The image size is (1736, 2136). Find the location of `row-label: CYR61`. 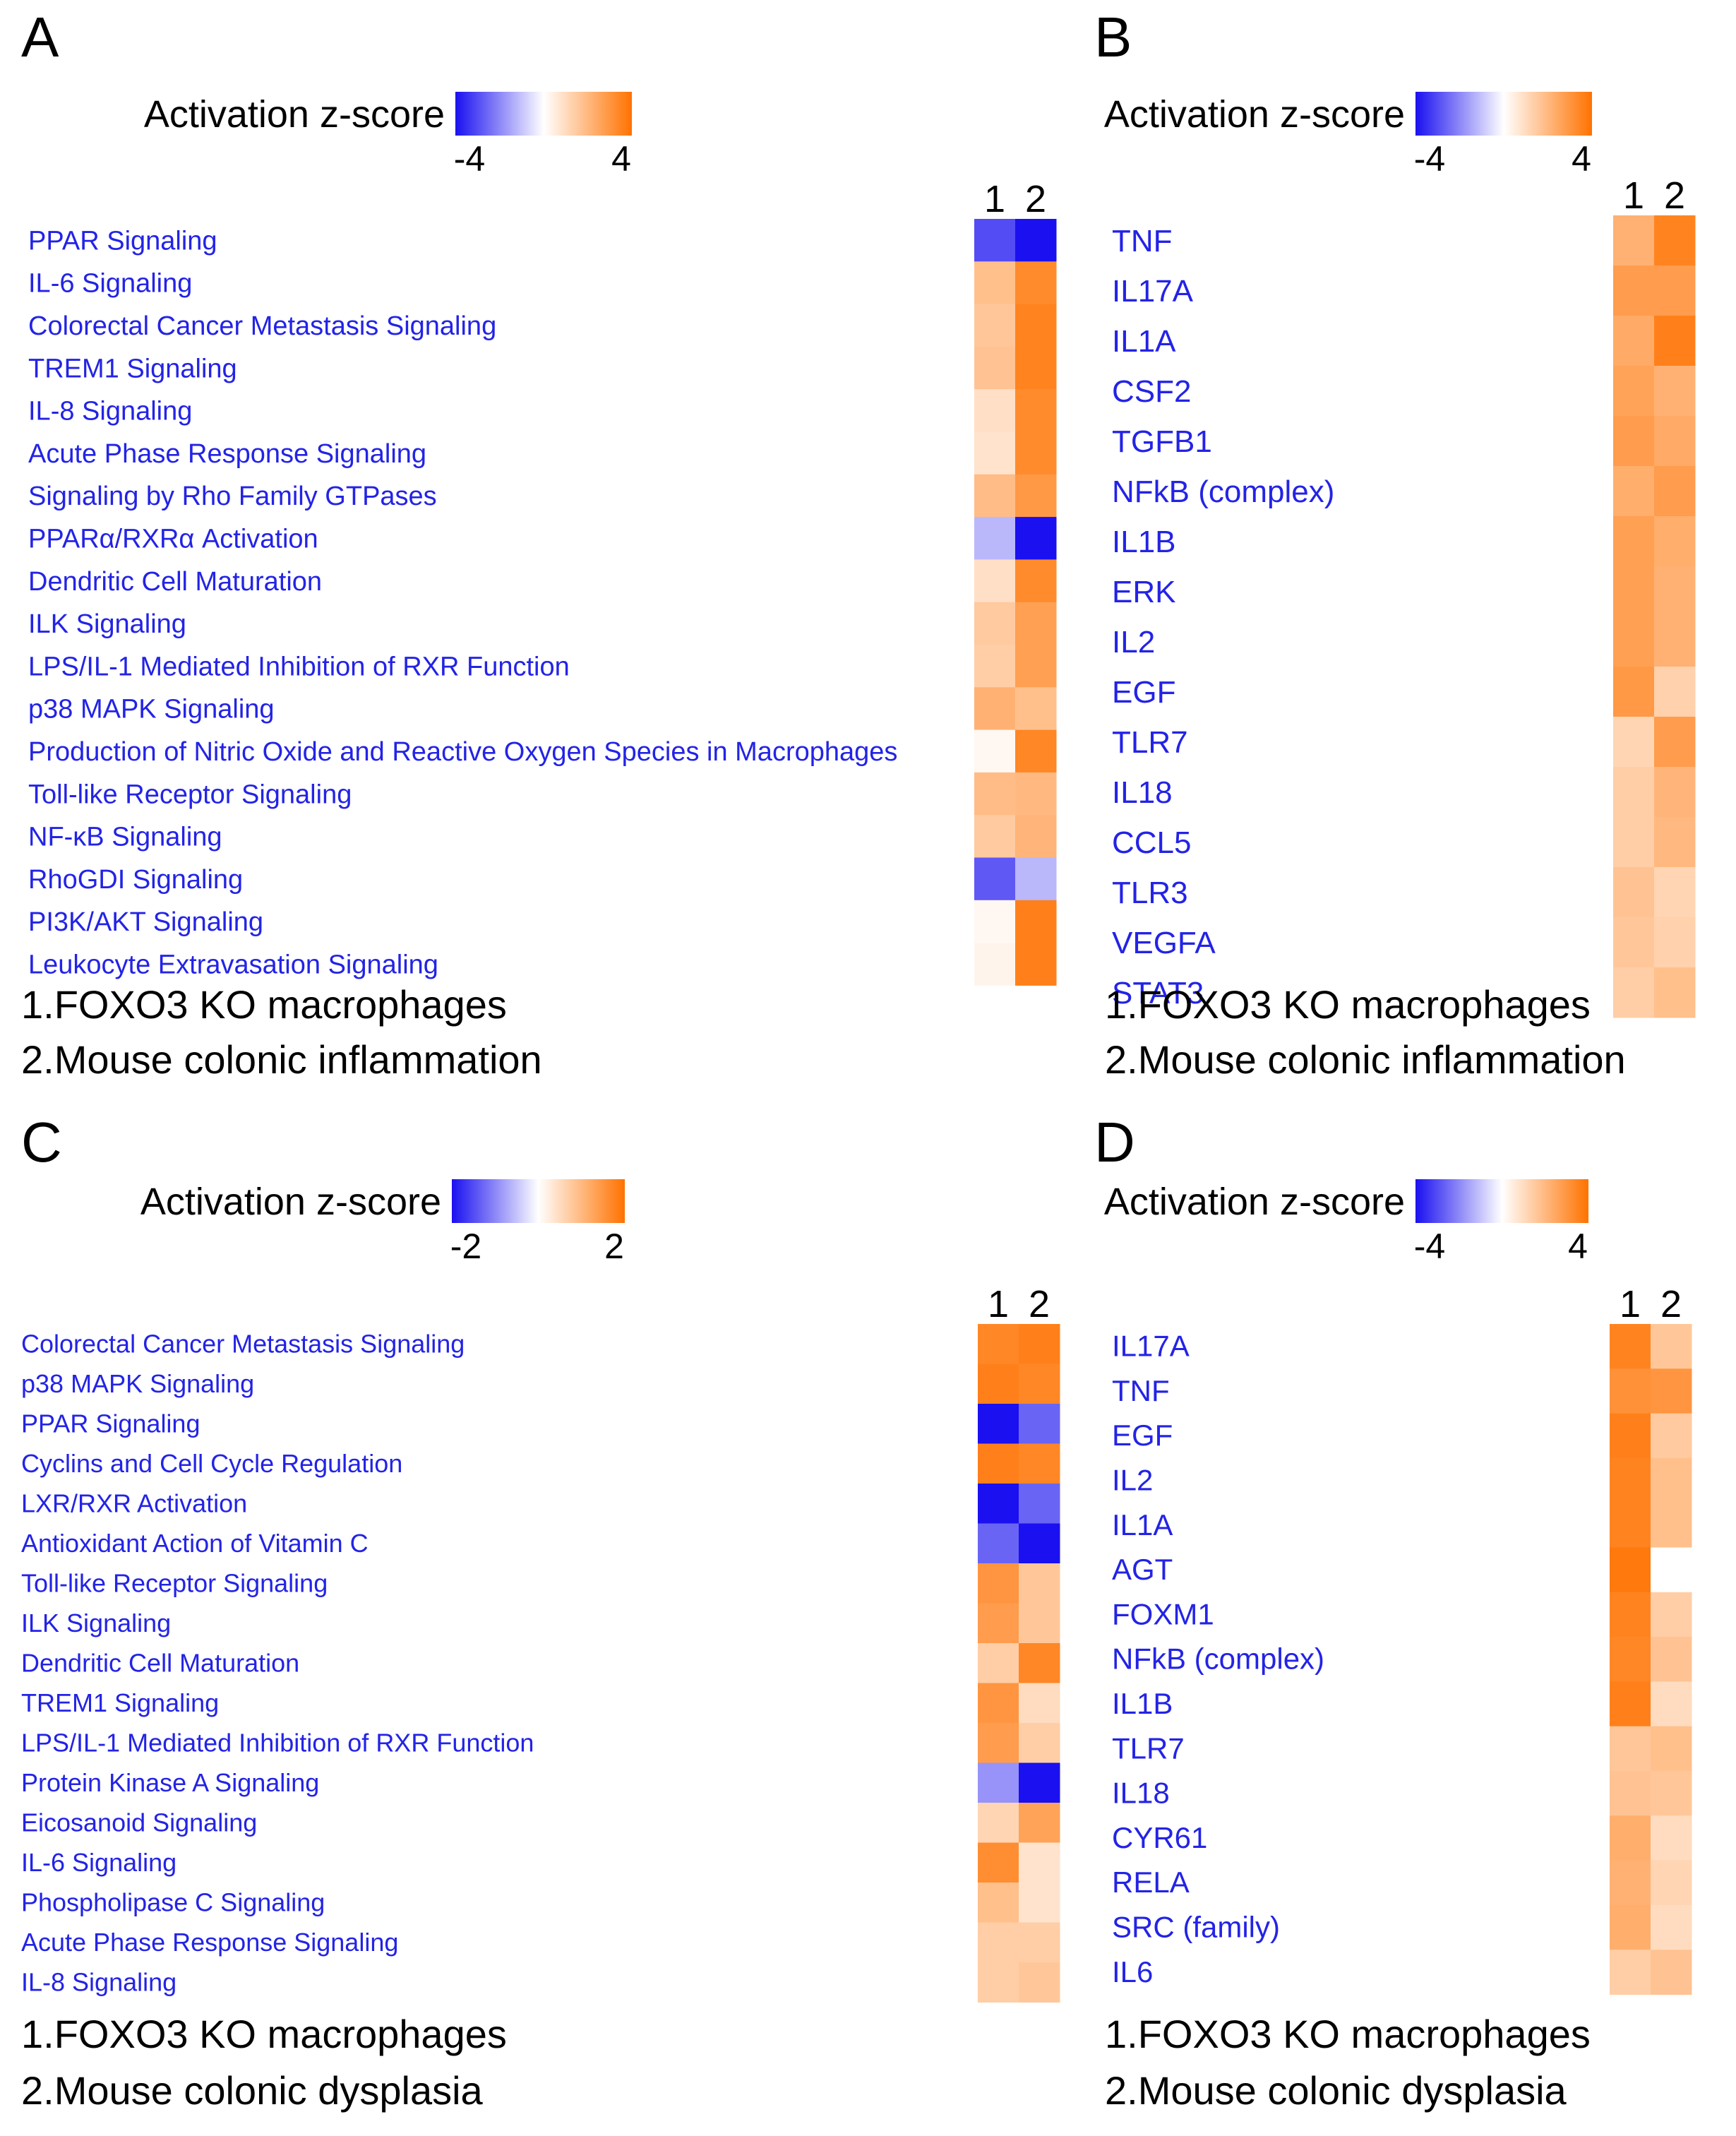

row-label: CYR61 is located at coordinates (1159, 1837).